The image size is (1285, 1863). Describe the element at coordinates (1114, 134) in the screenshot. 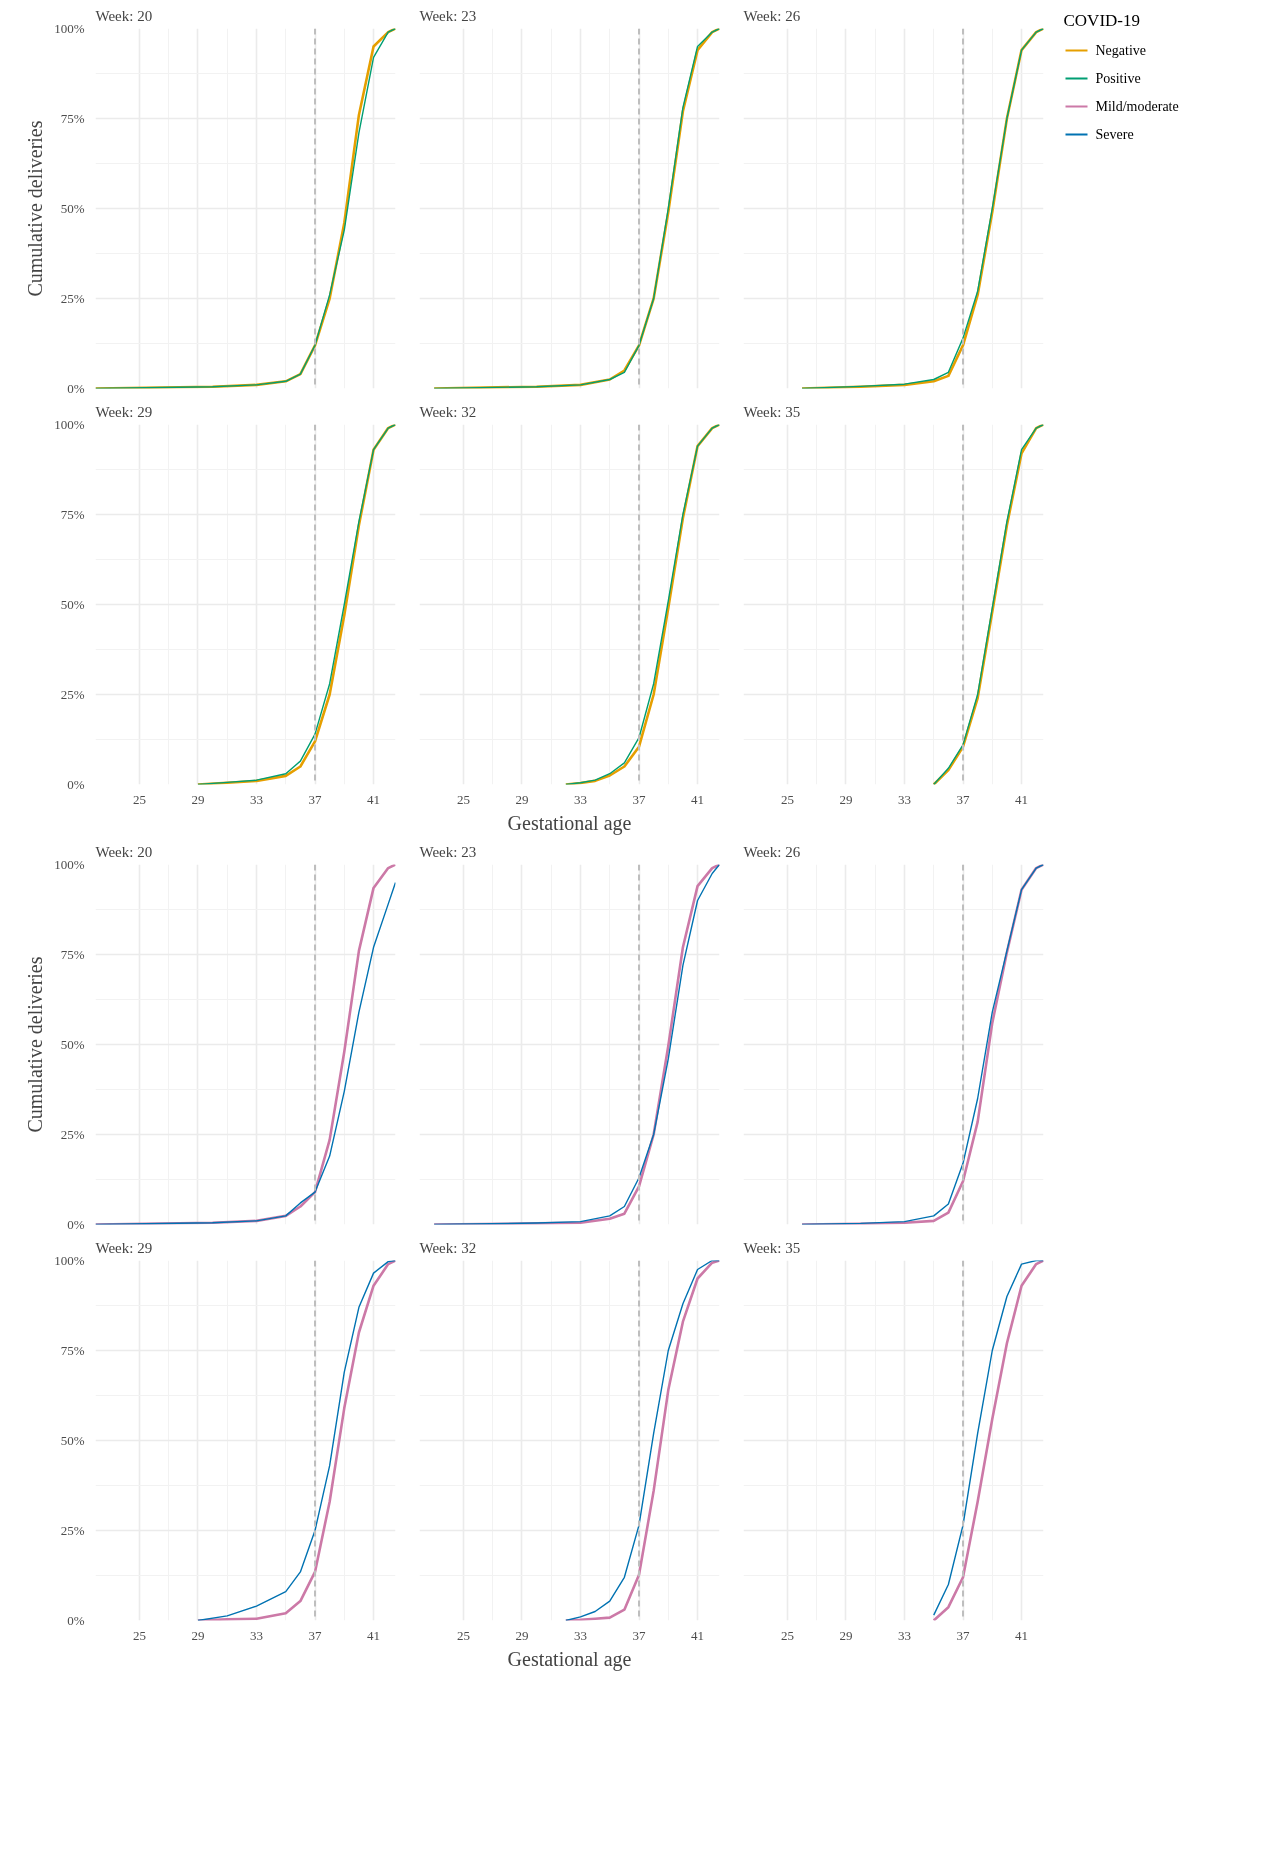

I see `legend-label: Severe` at that location.